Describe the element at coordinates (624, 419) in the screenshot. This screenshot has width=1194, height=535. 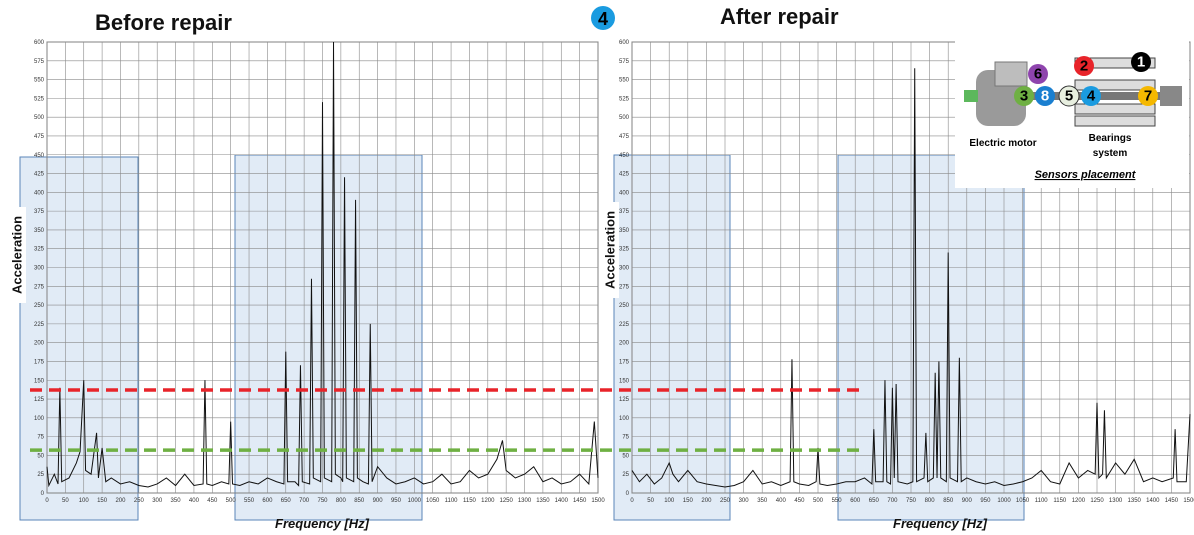
I see `y-tick-label: 100` at that location.